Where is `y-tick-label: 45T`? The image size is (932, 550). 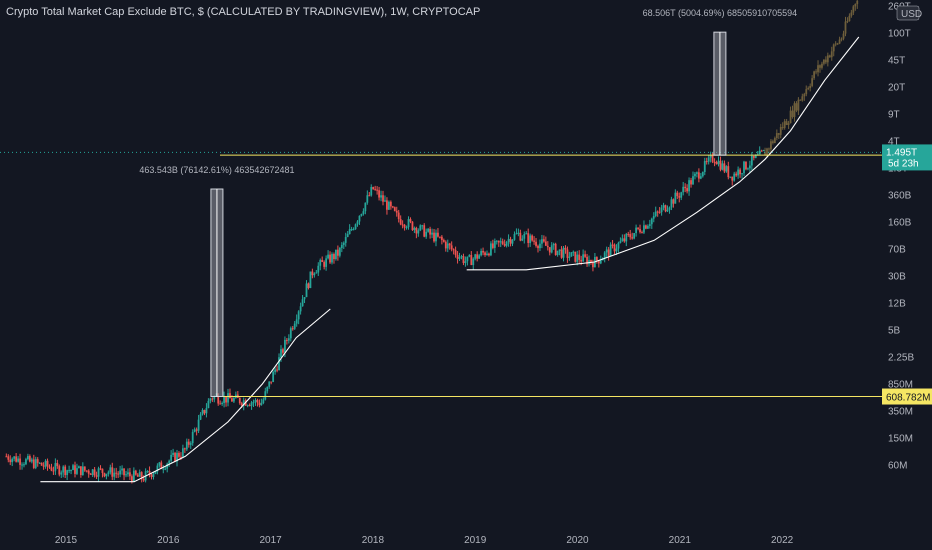 y-tick-label: 45T is located at coordinates (896, 61).